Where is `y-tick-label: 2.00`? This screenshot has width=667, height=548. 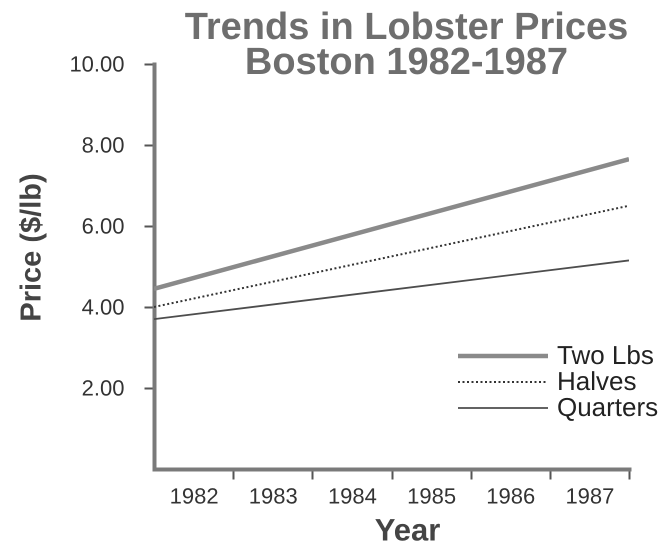 y-tick-label: 2.00 is located at coordinates (103, 388).